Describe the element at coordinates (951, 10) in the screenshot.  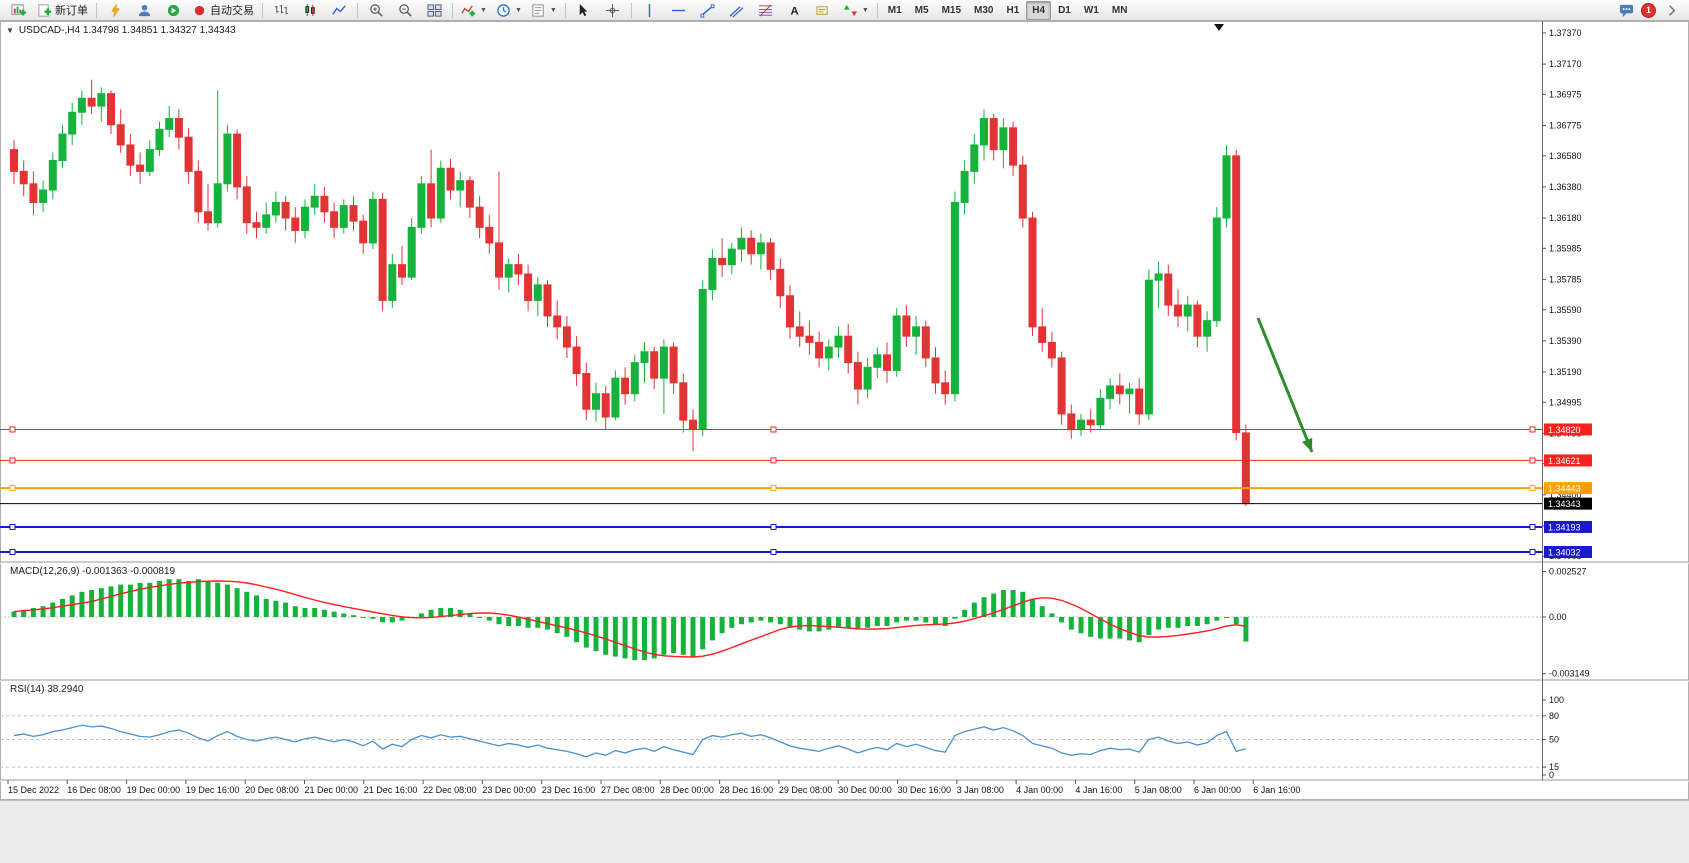
I see `timeframe-m15-button: M15` at that location.